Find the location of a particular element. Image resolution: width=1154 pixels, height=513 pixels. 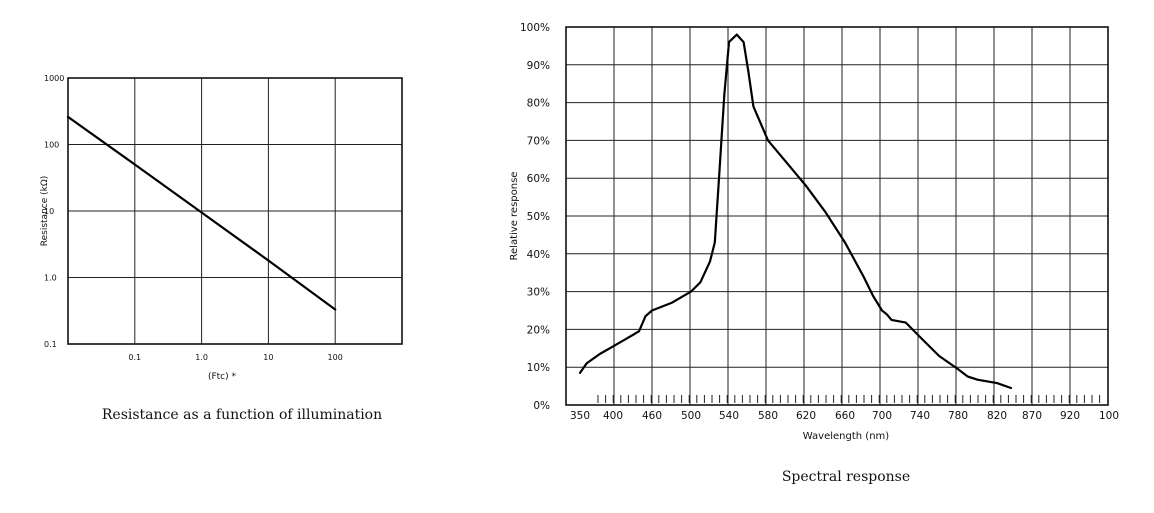

spectral-x-tick-label: 780 is located at coordinates (958, 416).